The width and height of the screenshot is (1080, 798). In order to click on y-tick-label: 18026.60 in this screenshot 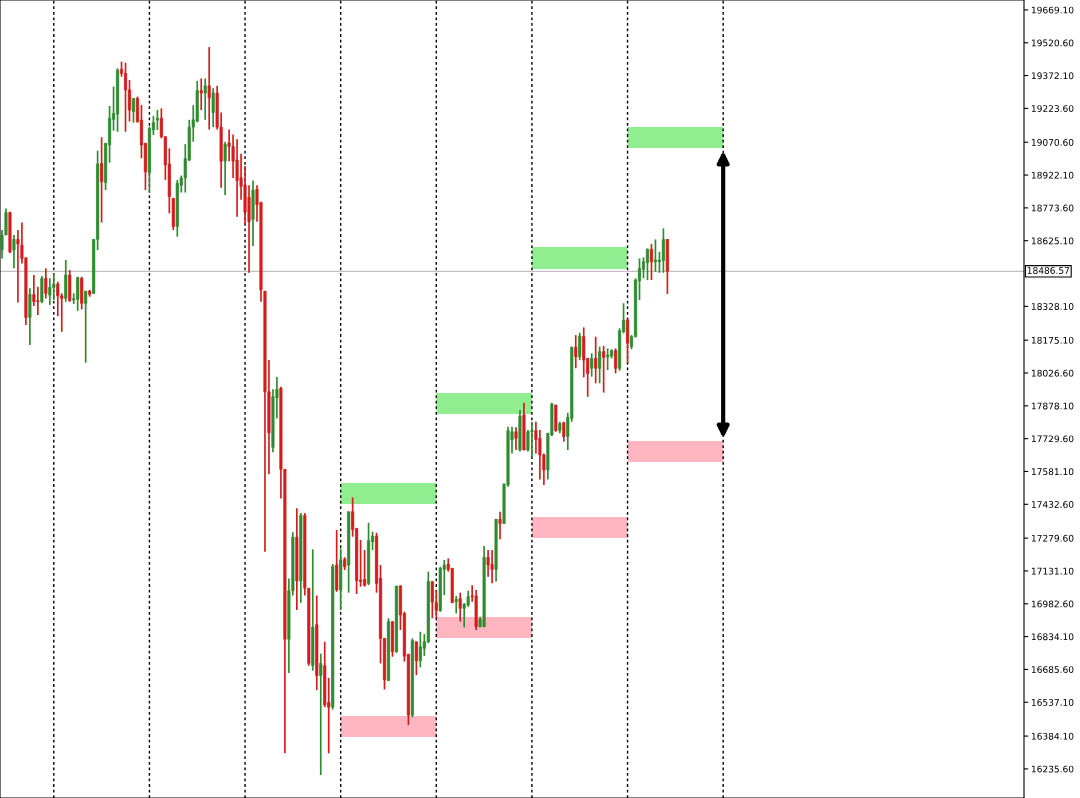, I will do `click(1052, 373)`.